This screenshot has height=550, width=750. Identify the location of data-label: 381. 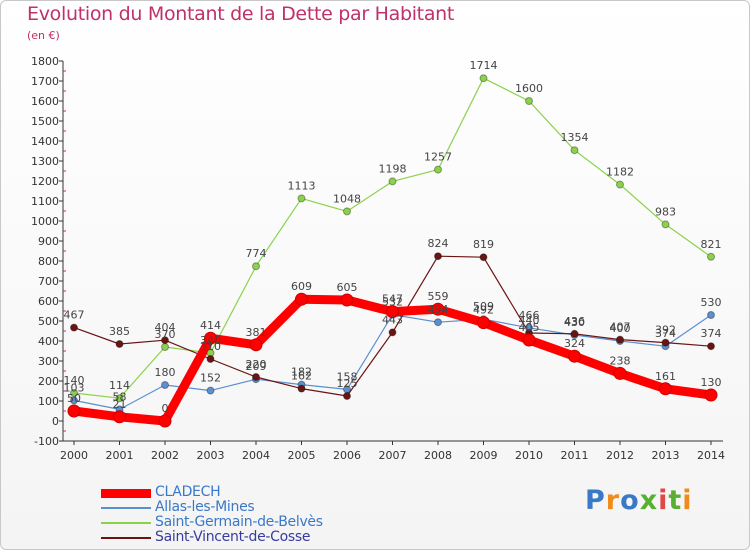
(256, 332).